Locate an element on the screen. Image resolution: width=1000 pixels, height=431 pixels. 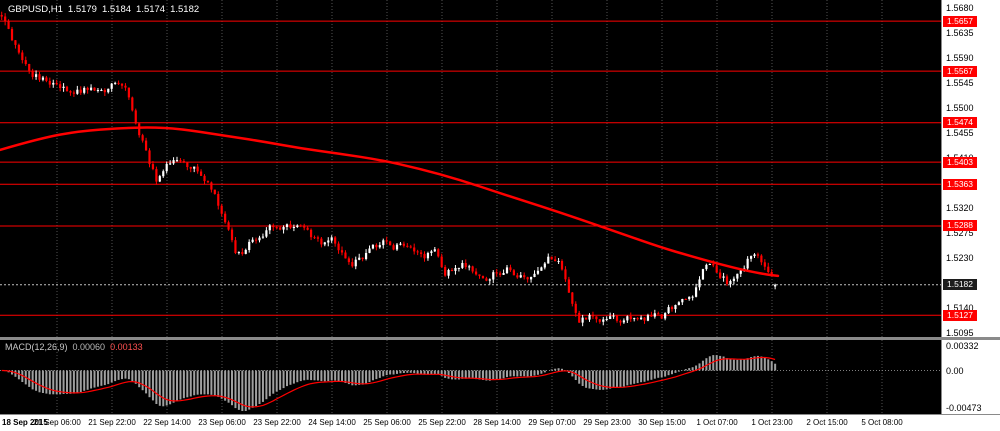
macd-indicator-label: MACD(12,26,9) 0.00060 0.00133 is located at coordinates (74, 347).